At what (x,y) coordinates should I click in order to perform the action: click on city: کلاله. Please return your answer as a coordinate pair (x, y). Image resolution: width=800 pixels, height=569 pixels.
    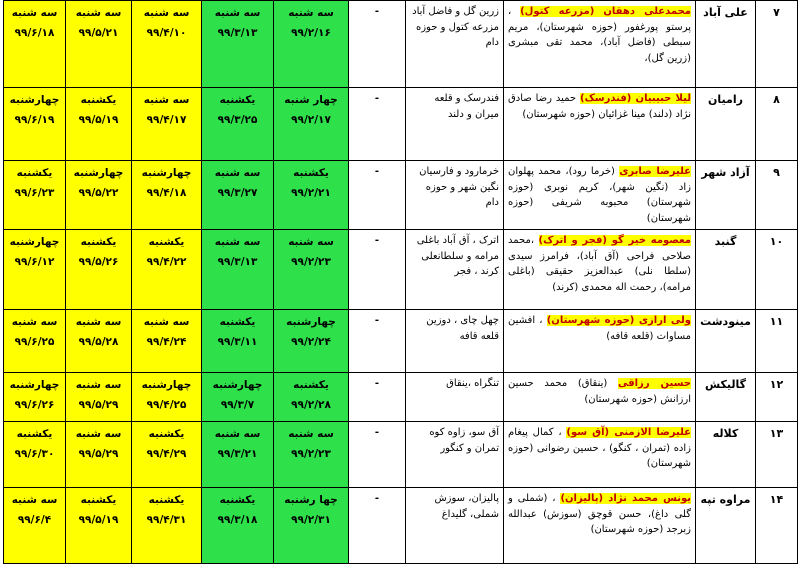
    Looking at the image, I should click on (725, 454).